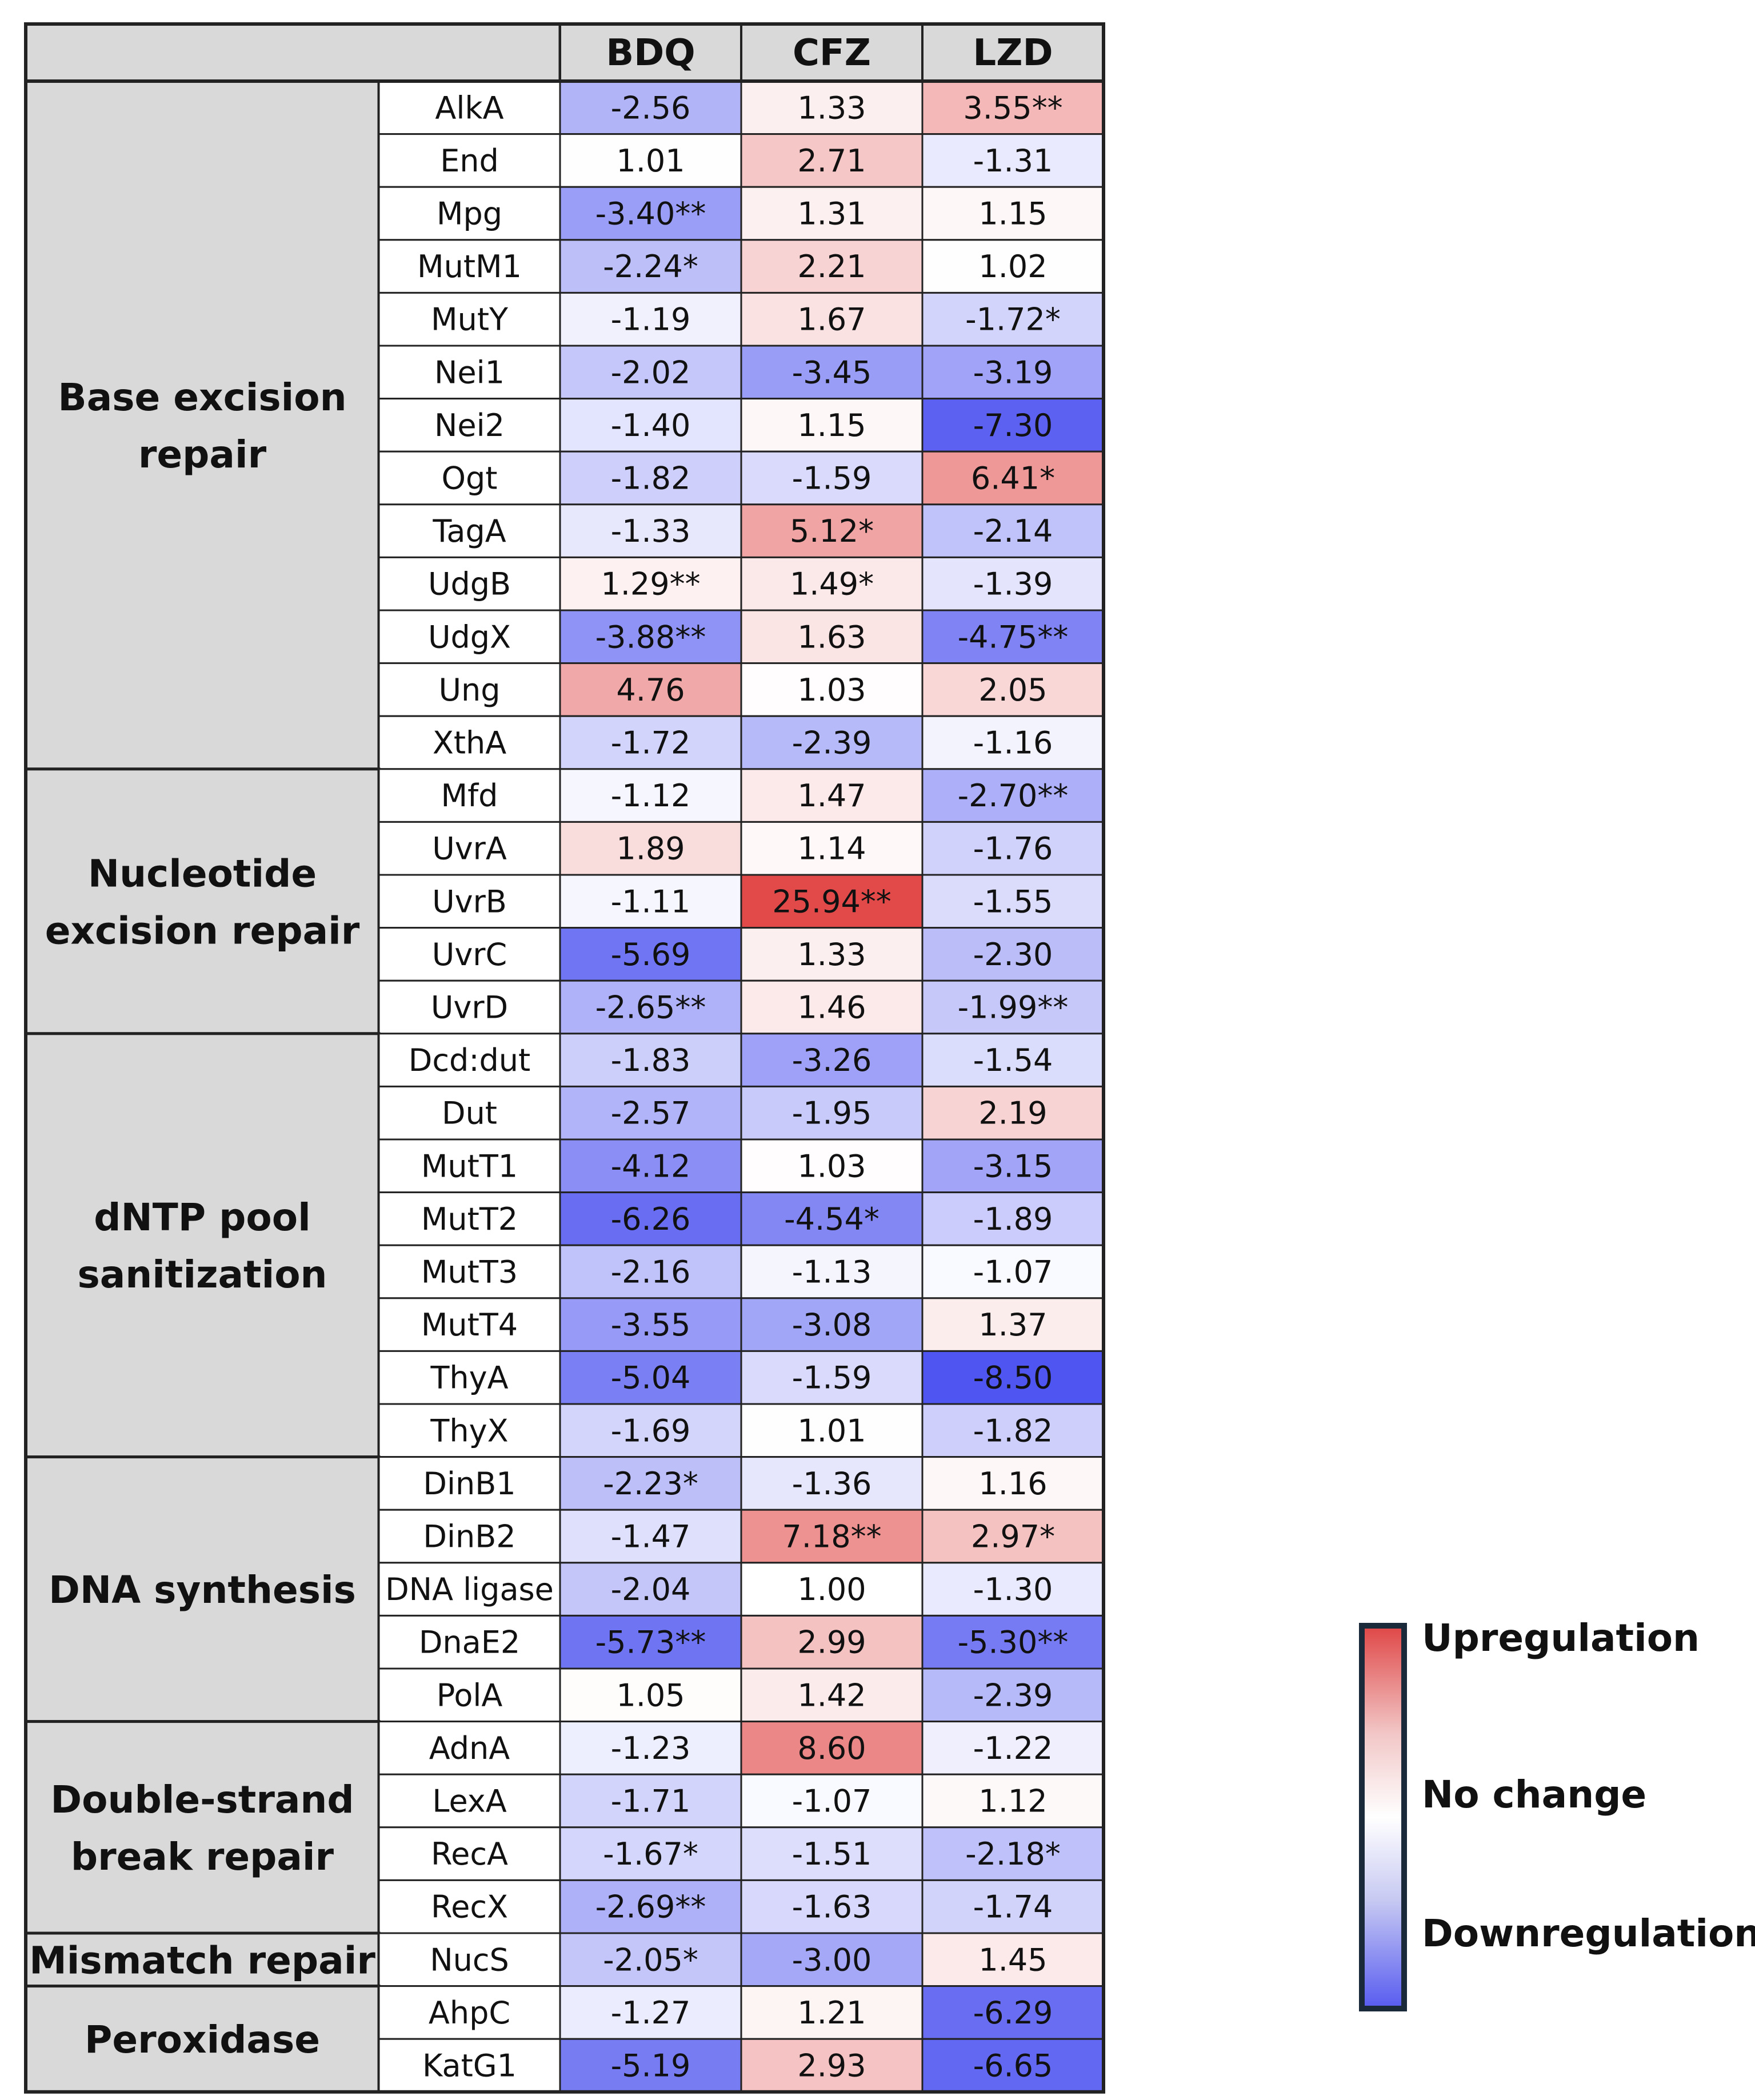 This screenshot has width=1755, height=2100. I want to click on heatmap-value: -2.39, so click(832, 743).